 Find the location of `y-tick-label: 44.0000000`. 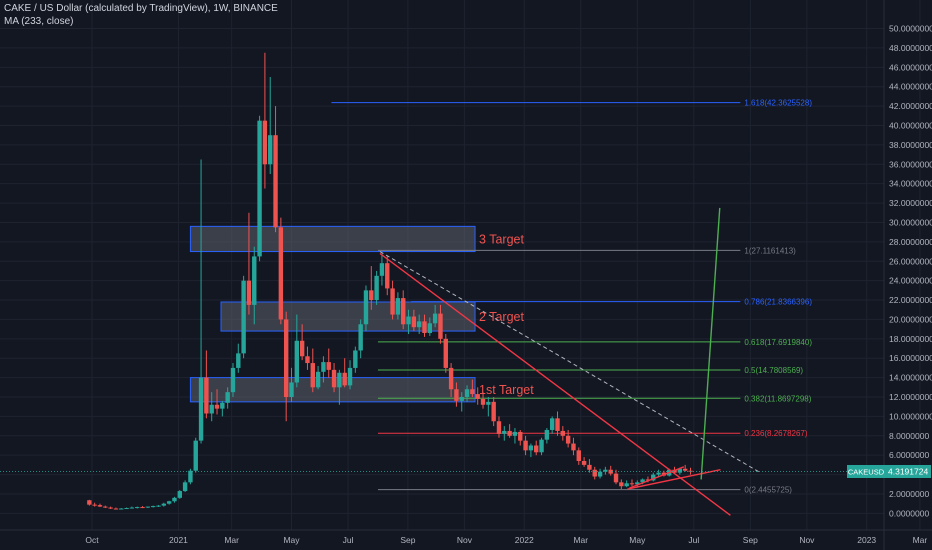

y-tick-label: 44.0000000 is located at coordinates (910, 87).